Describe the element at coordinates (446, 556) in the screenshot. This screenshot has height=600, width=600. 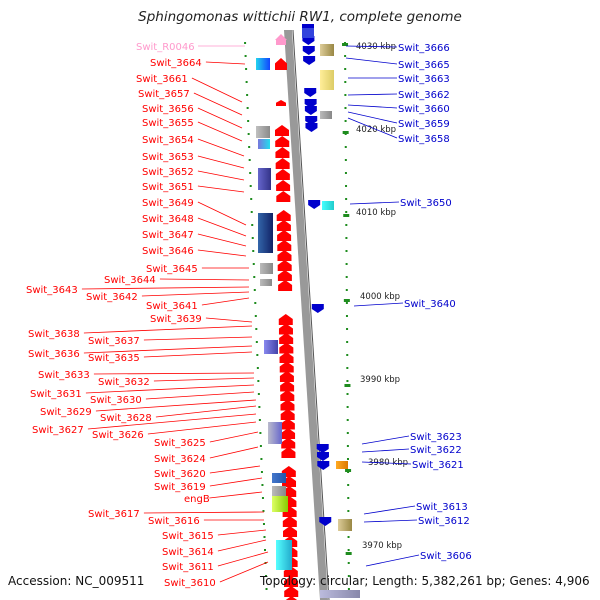
I see `gene-label-right: Swit_3606` at that location.